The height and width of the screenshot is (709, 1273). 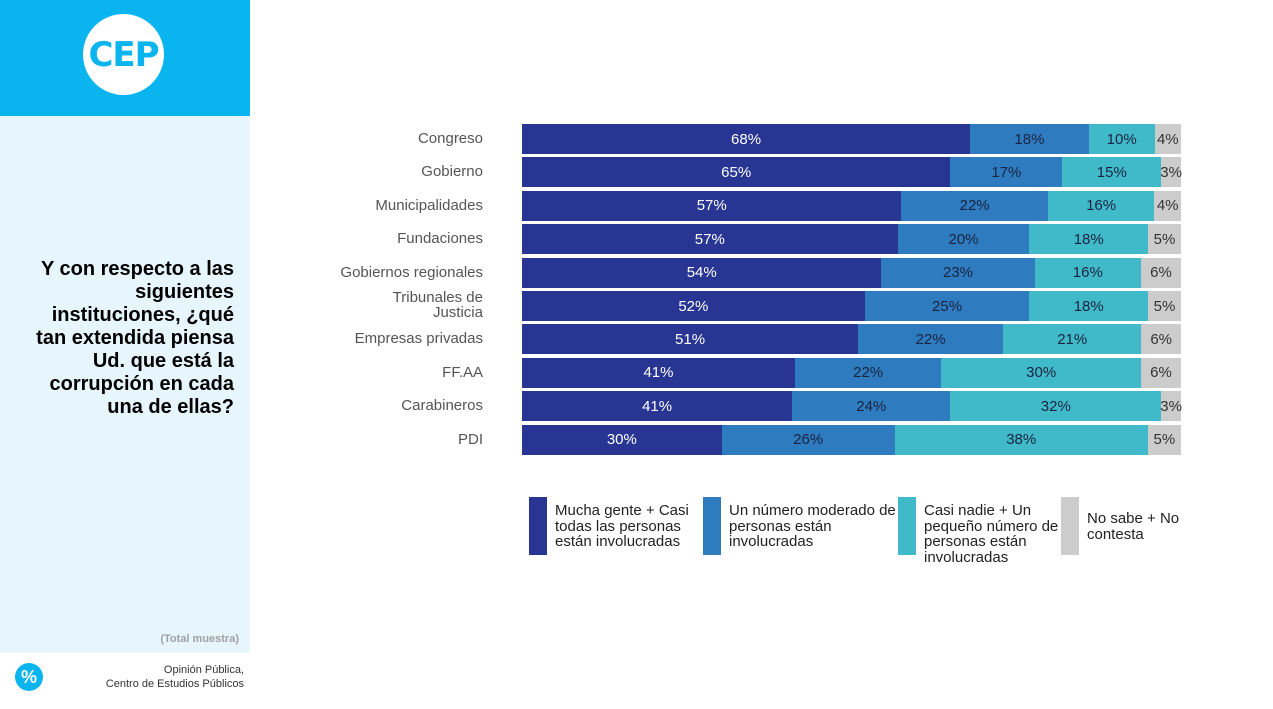 I want to click on bar-row: 41% 22% 30% 6%, so click(x=851, y=372).